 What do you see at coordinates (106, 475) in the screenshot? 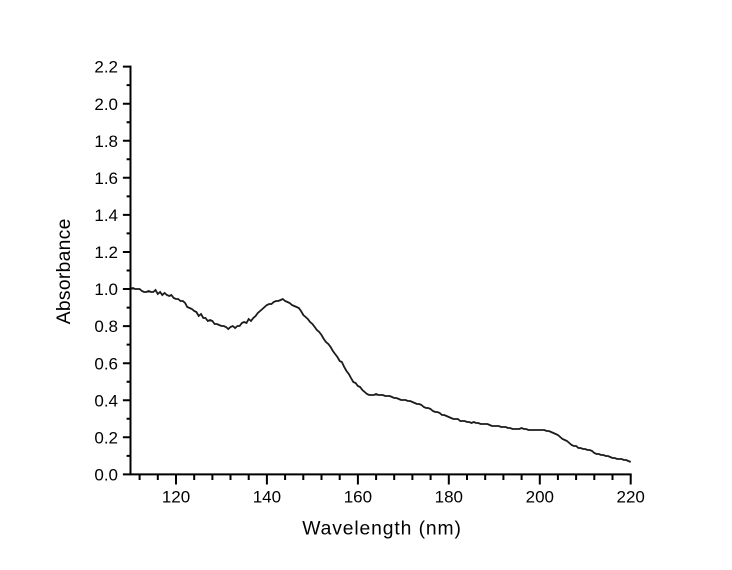
I see `svg-text: 0.0` at bounding box center [106, 475].